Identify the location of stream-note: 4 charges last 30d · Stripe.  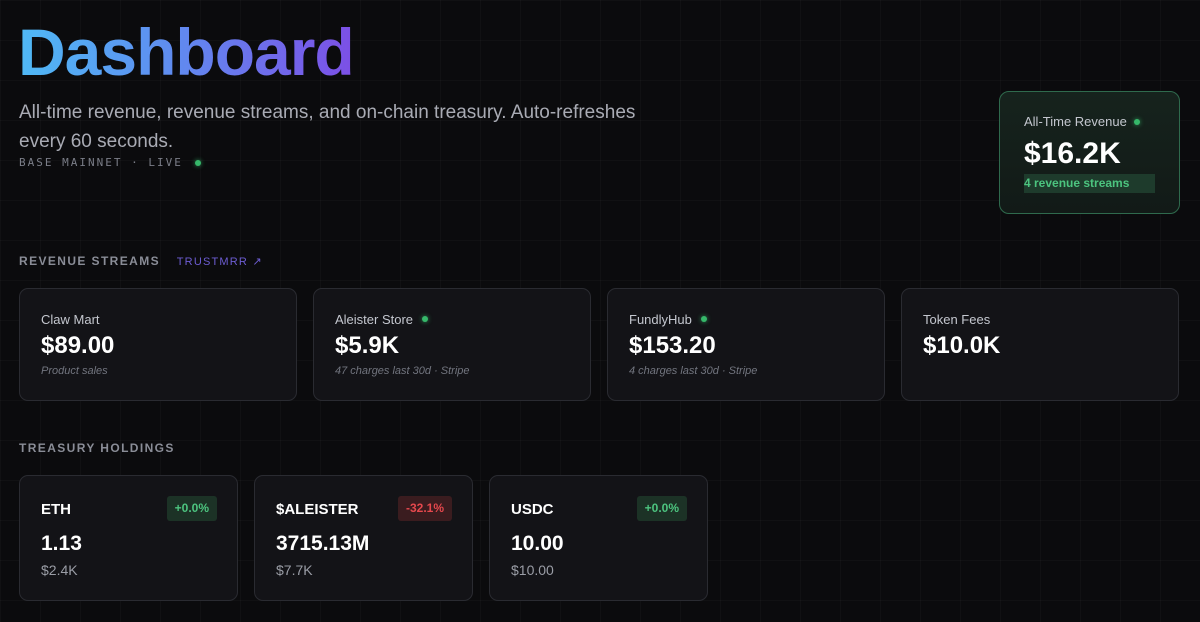
(693, 371).